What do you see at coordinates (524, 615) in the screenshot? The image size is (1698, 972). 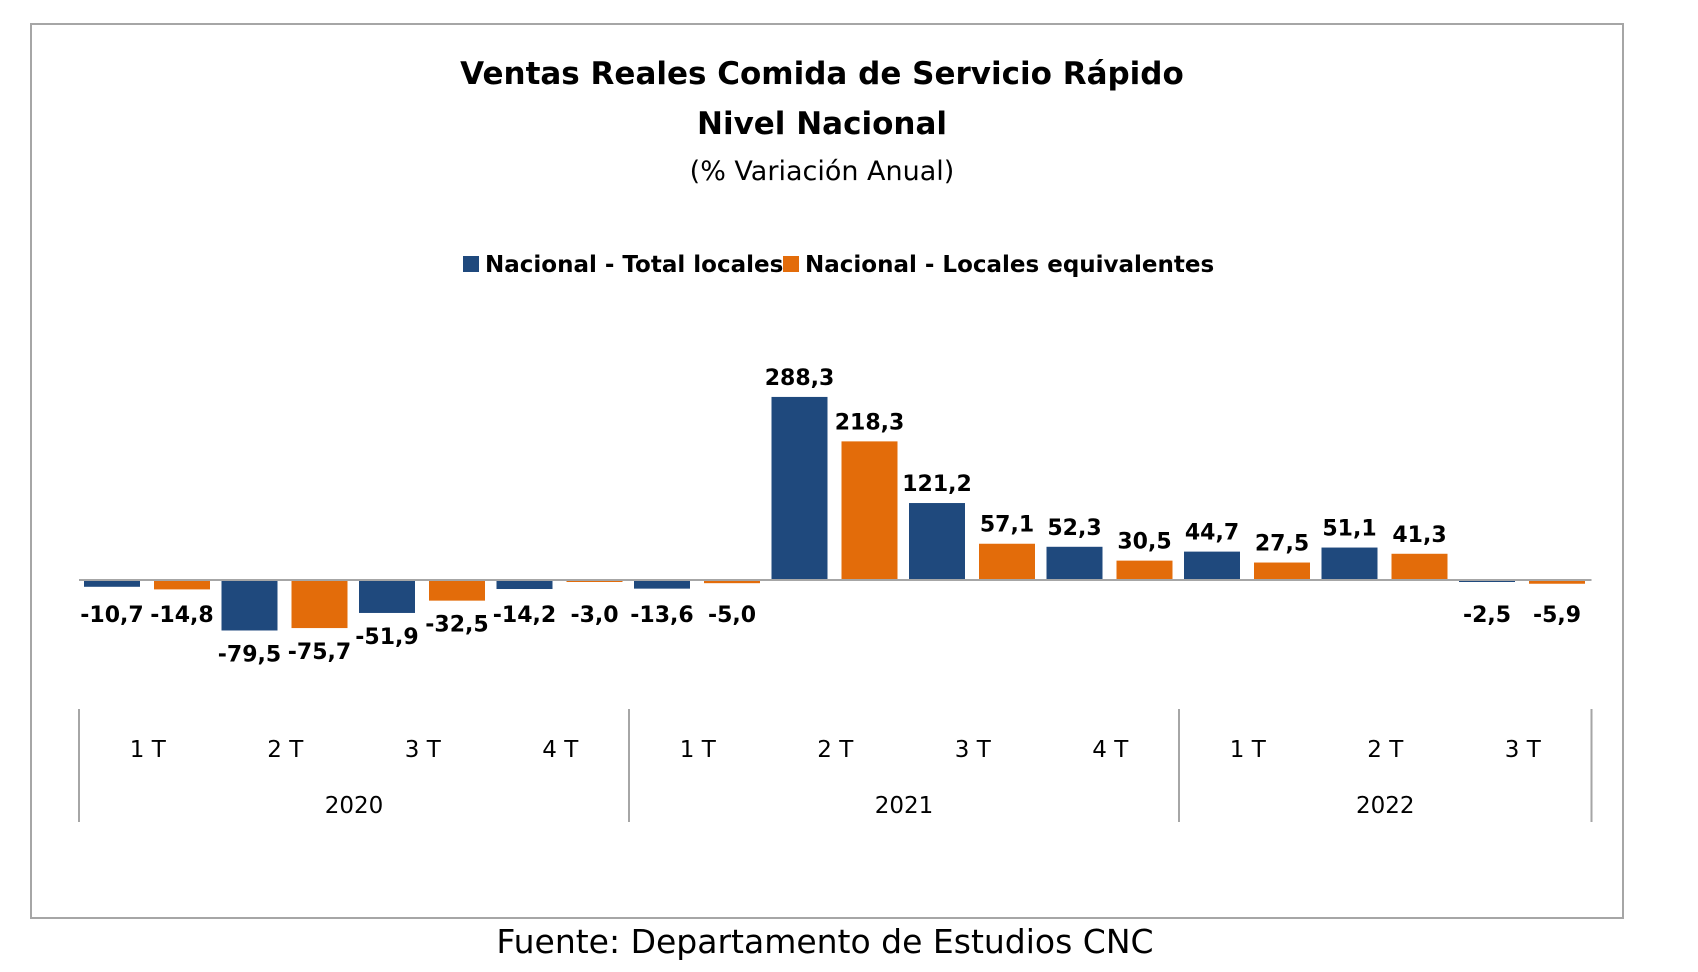 I see `data-label-total: -14,2` at bounding box center [524, 615].